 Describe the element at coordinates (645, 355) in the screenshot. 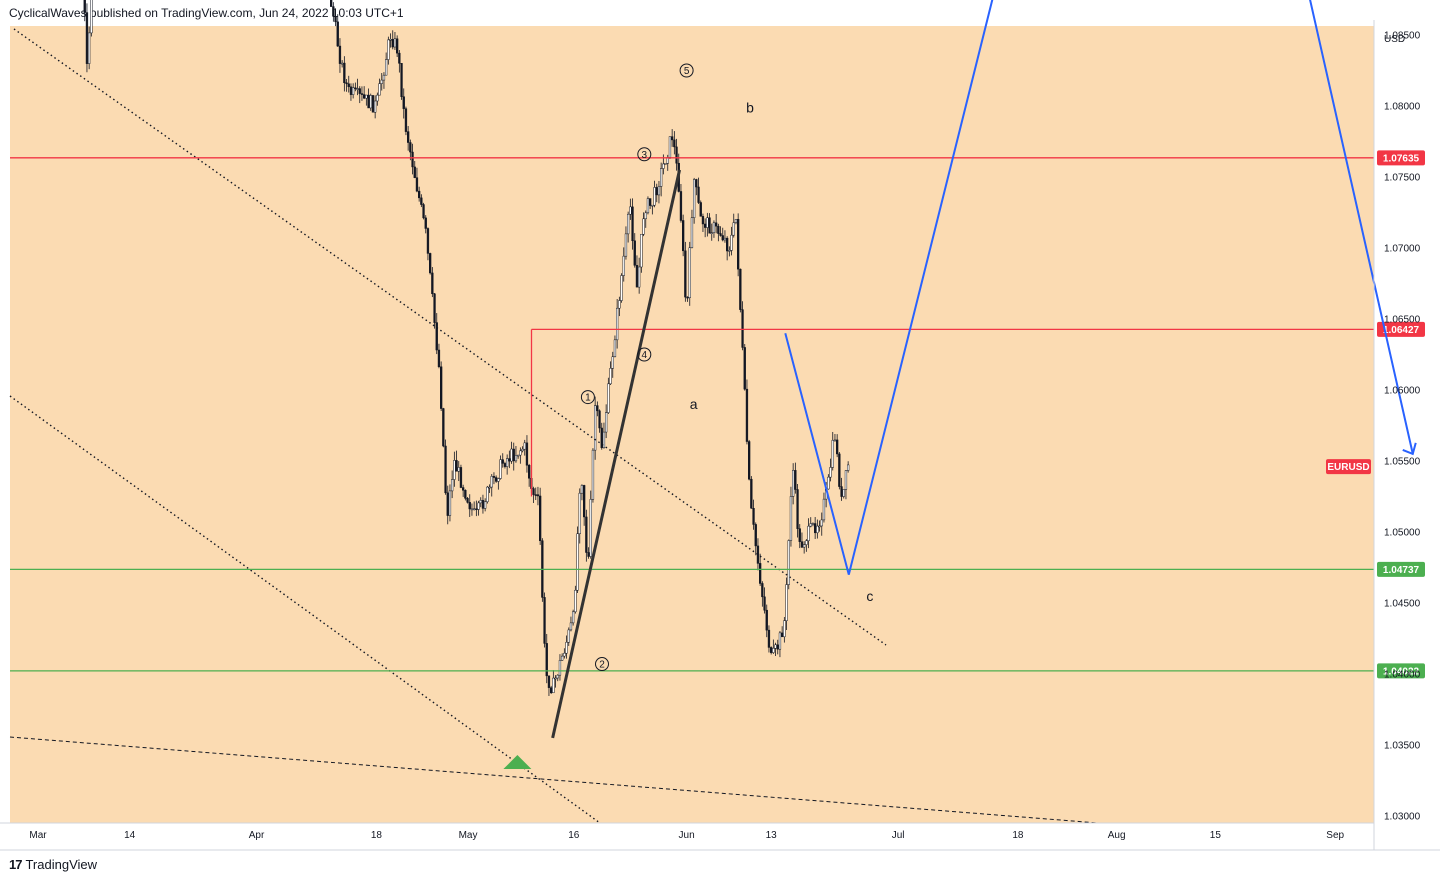

I see `wave-label: 4` at that location.